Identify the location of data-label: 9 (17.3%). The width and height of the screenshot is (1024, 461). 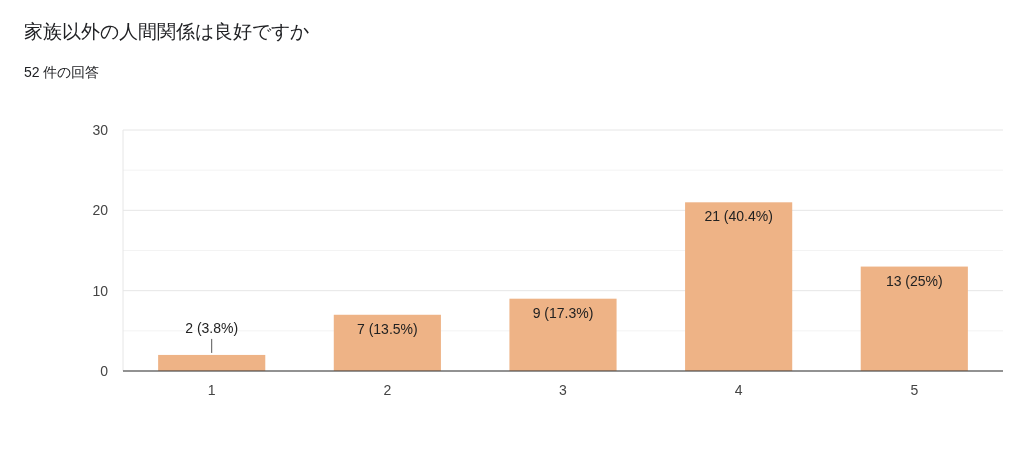
(563, 312).